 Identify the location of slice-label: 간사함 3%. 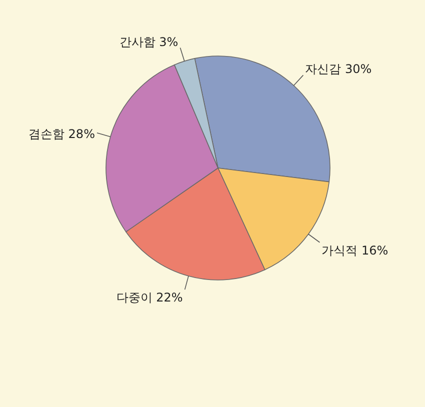
(148, 41).